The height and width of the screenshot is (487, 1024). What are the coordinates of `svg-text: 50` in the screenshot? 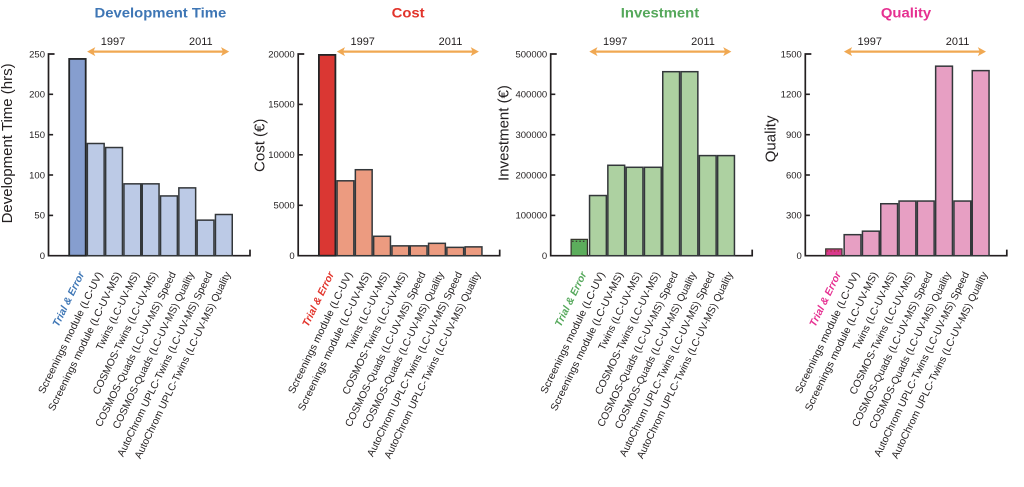 It's located at (39, 216).